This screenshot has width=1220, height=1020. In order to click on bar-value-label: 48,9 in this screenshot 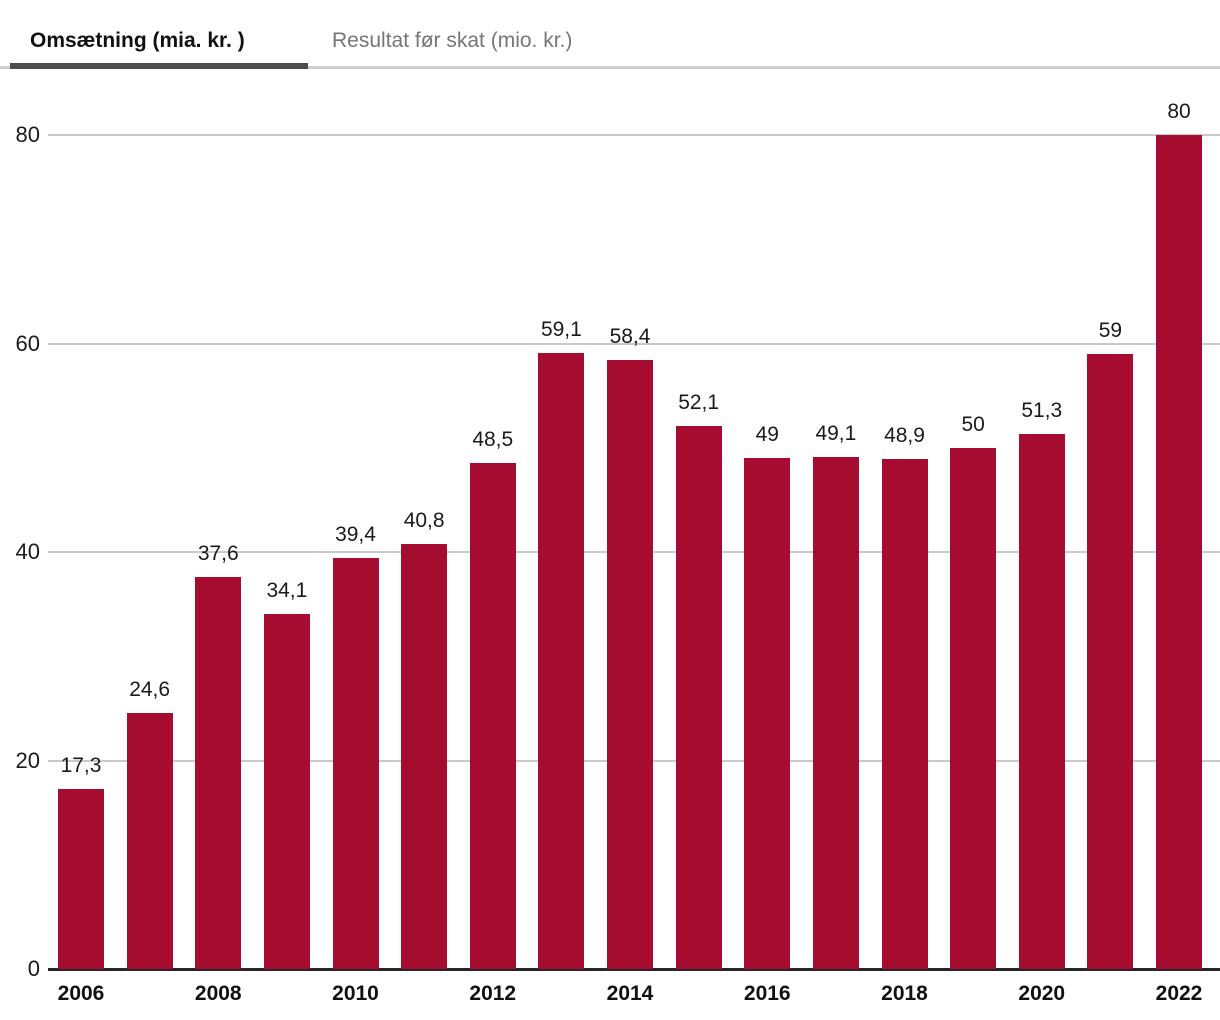, I will do `click(904, 436)`.